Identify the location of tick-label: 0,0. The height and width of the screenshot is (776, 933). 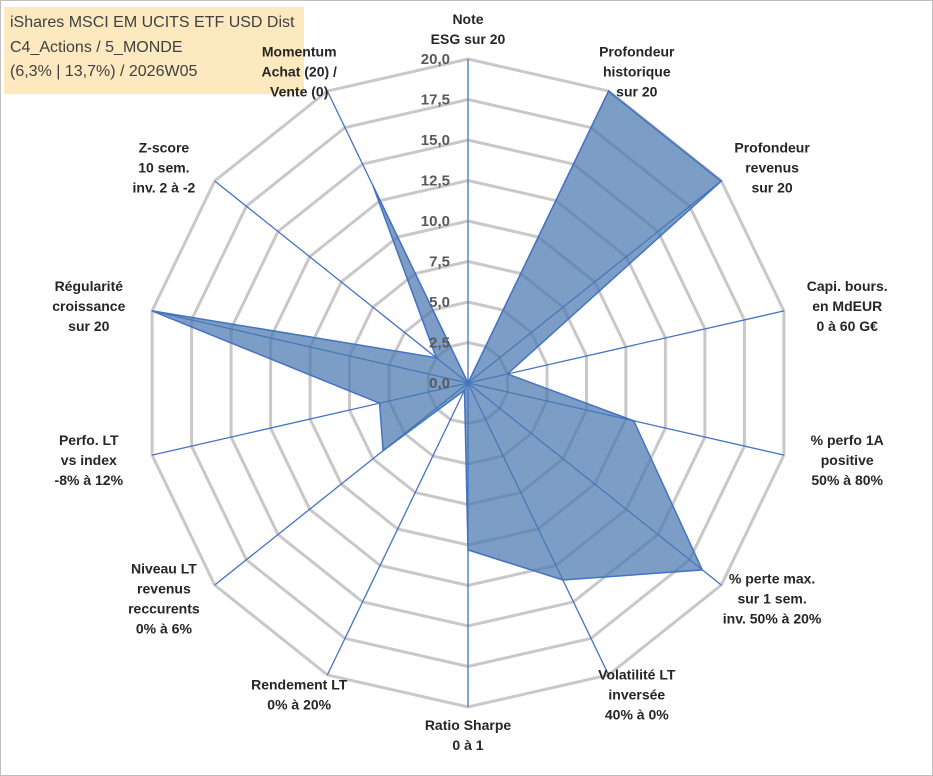
(439, 383).